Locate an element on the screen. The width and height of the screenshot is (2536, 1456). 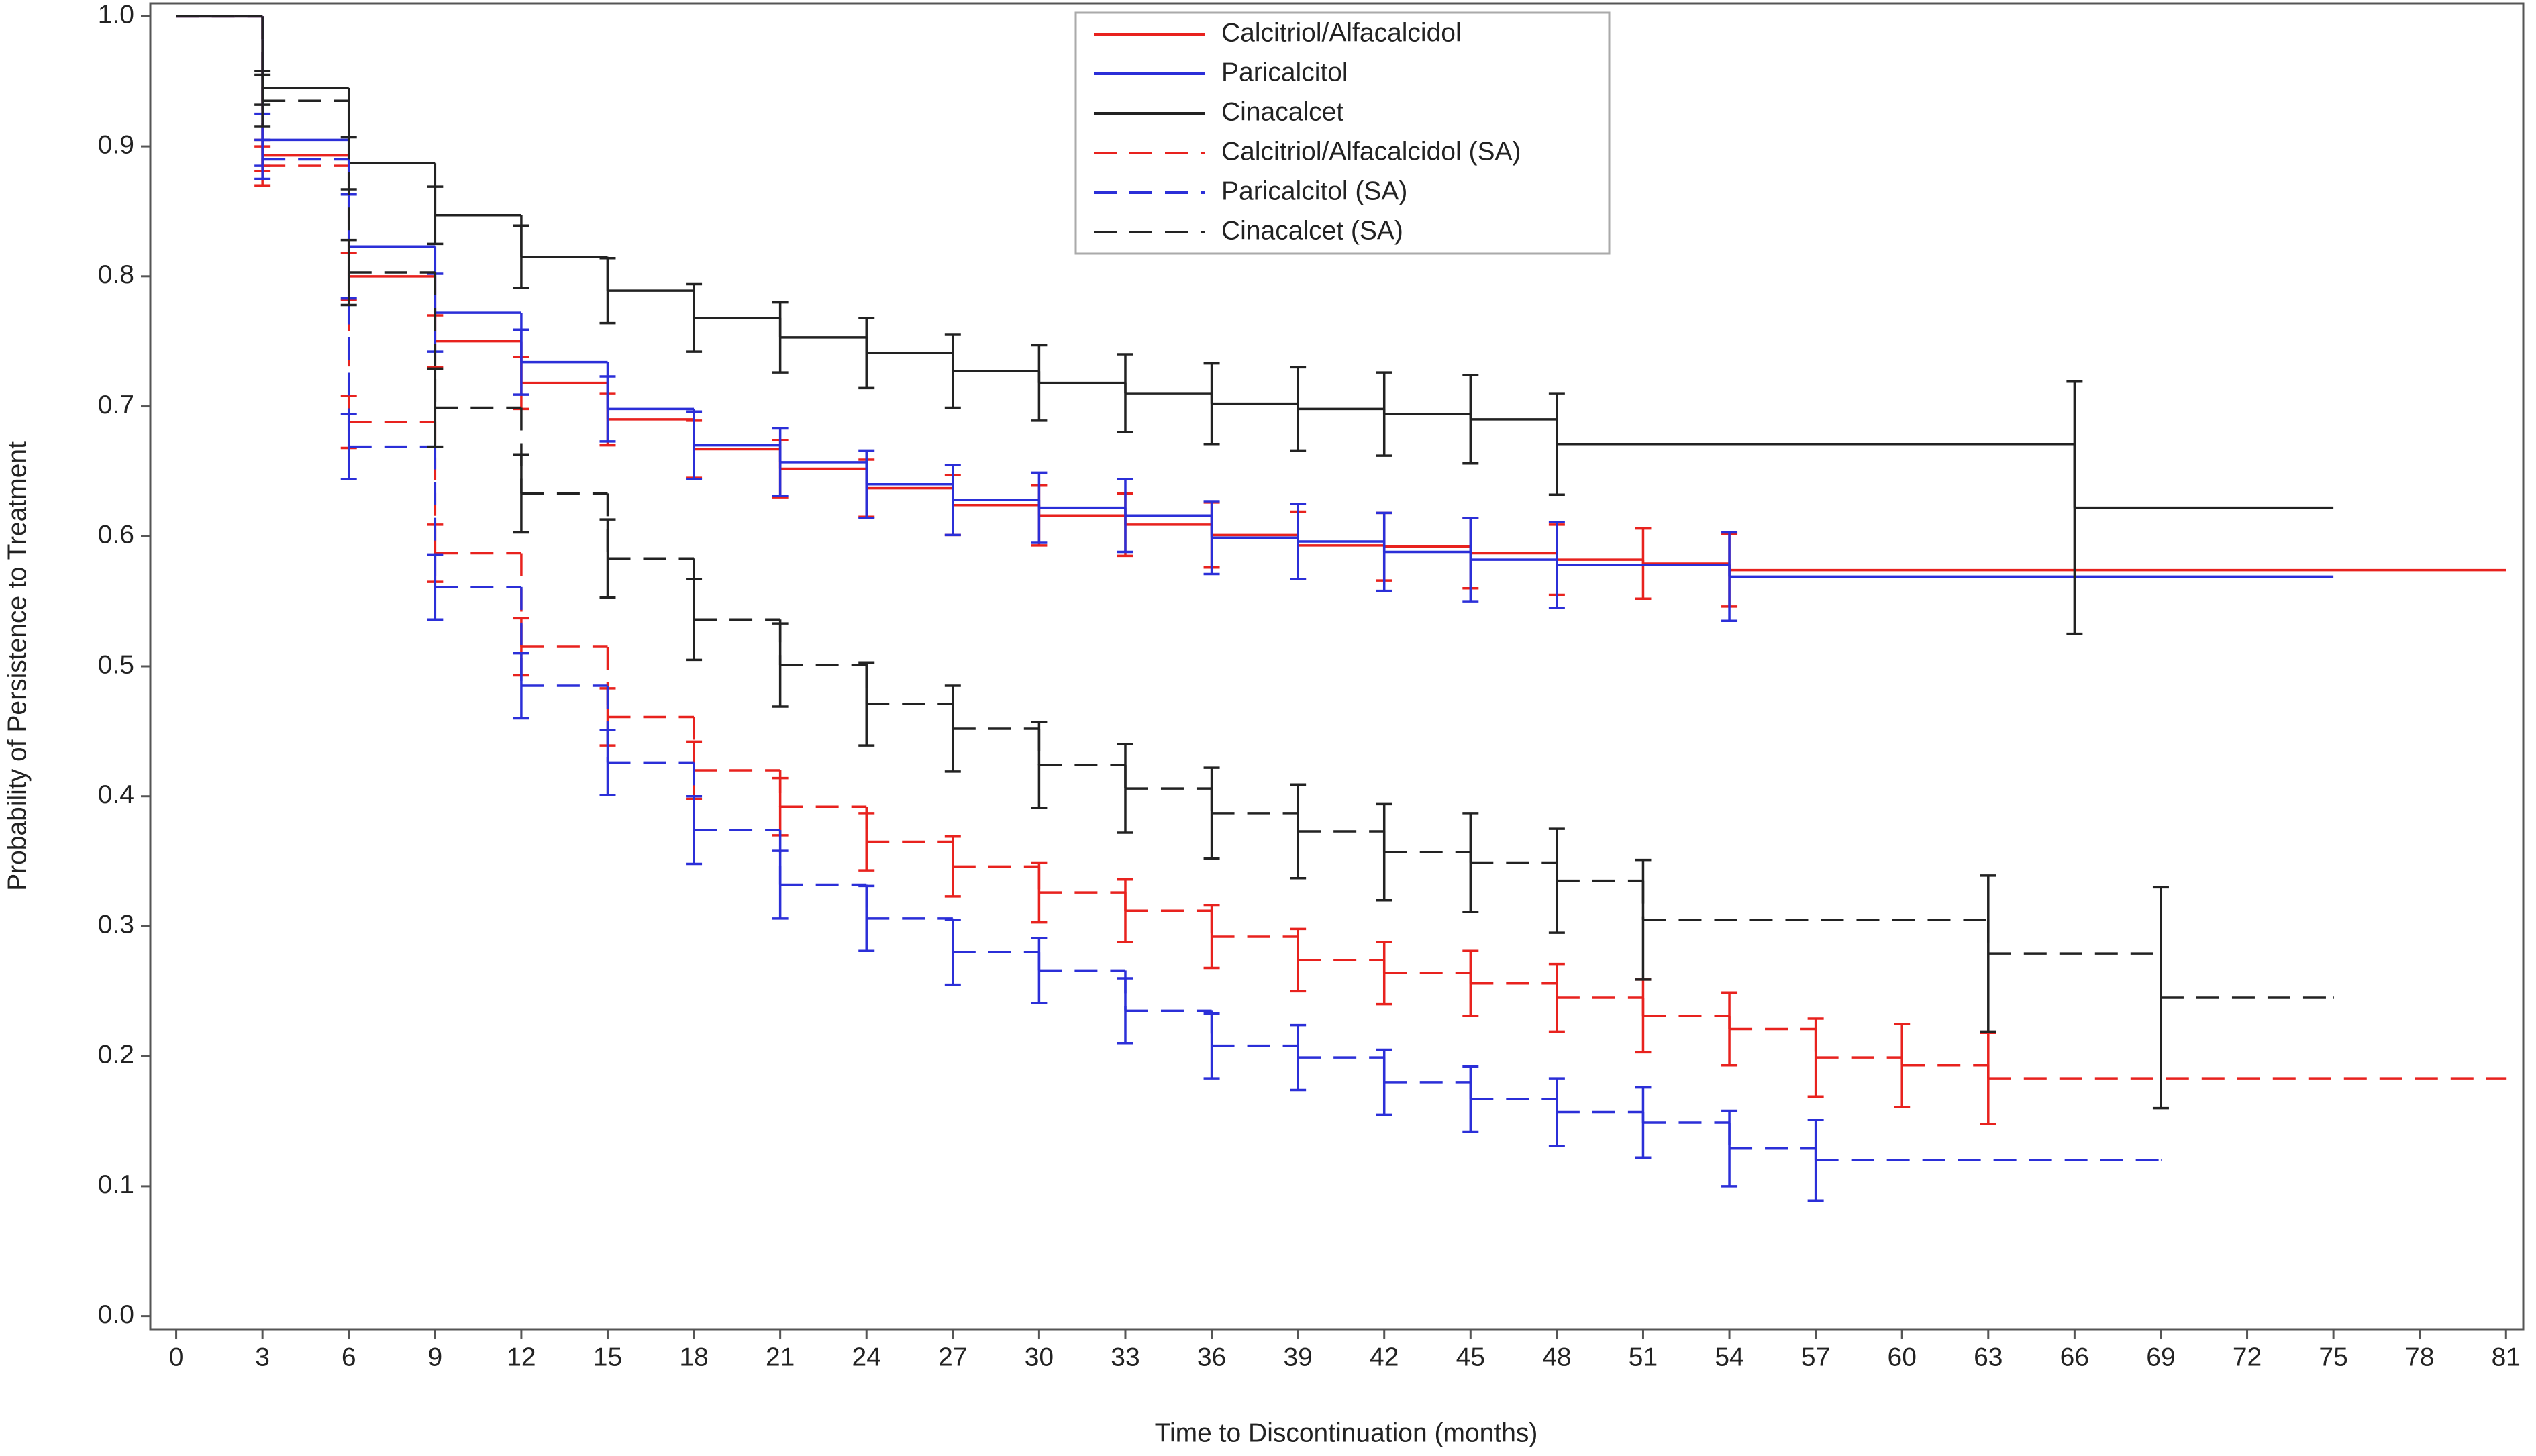
y-axis-label: Probability of Persistence to Treatment is located at coordinates (17, 666).